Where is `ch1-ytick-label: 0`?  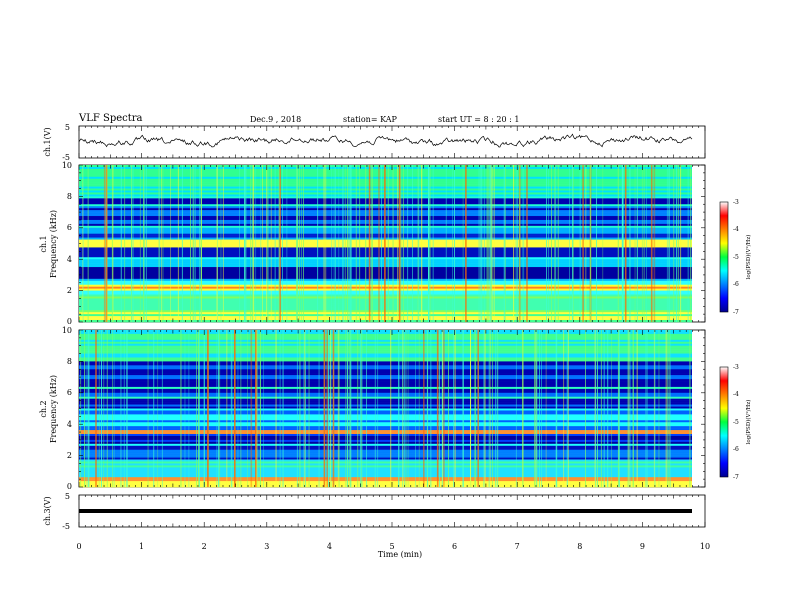 ch1-ytick-label: 0 is located at coordinates (69, 321).